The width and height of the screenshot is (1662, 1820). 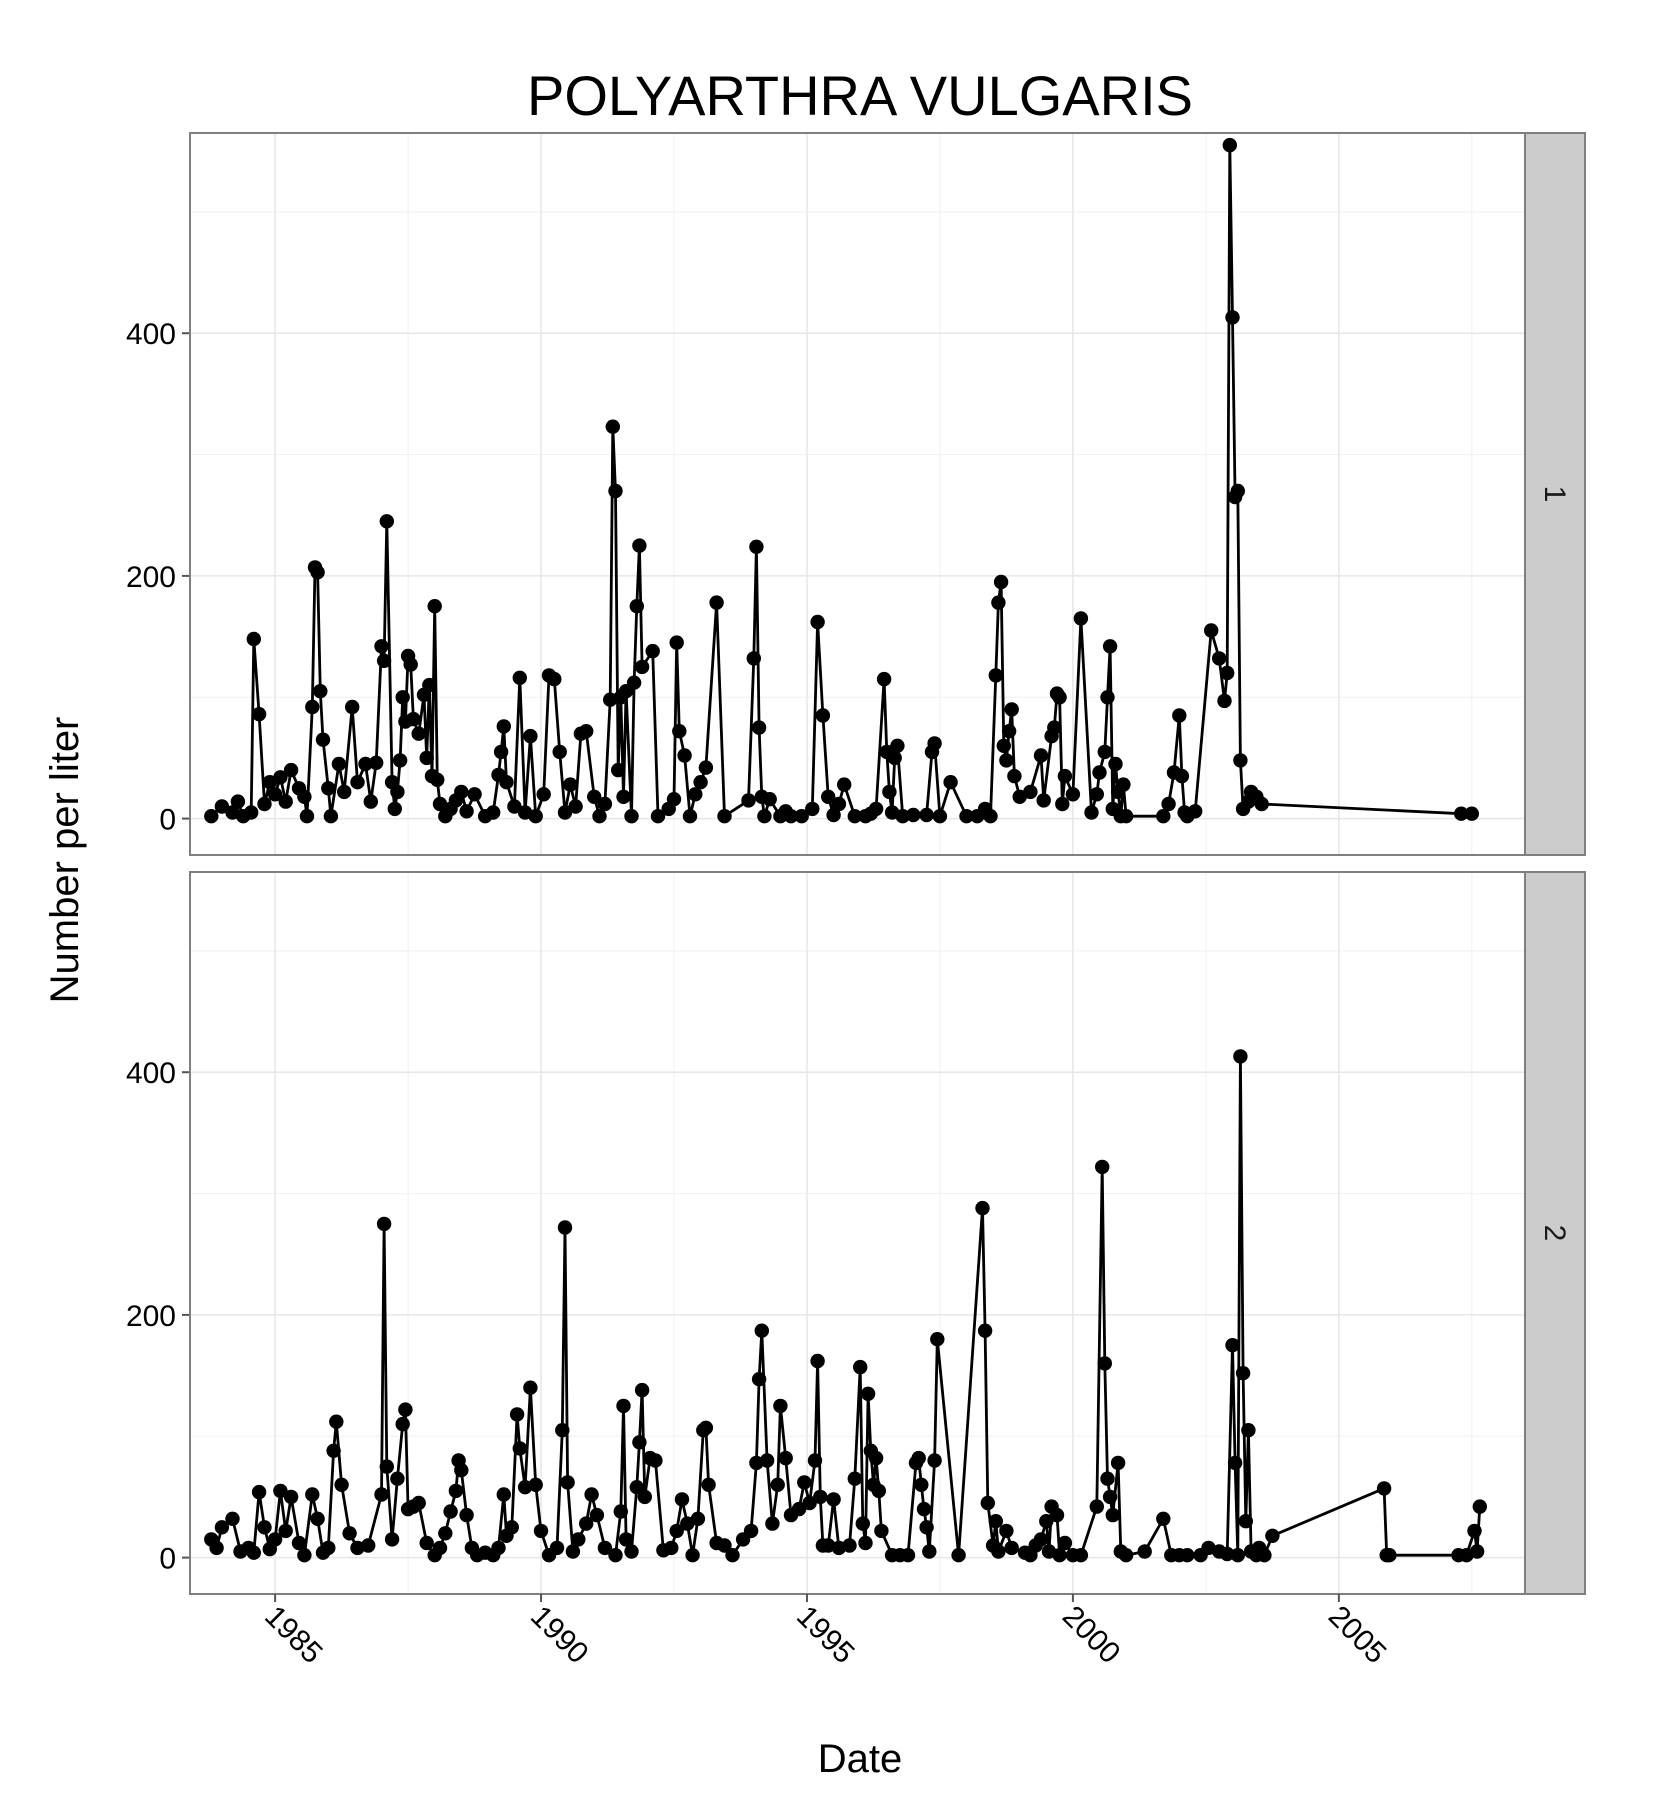 I want to click on y-axis-title: Number per liter, so click(x=65, y=860).